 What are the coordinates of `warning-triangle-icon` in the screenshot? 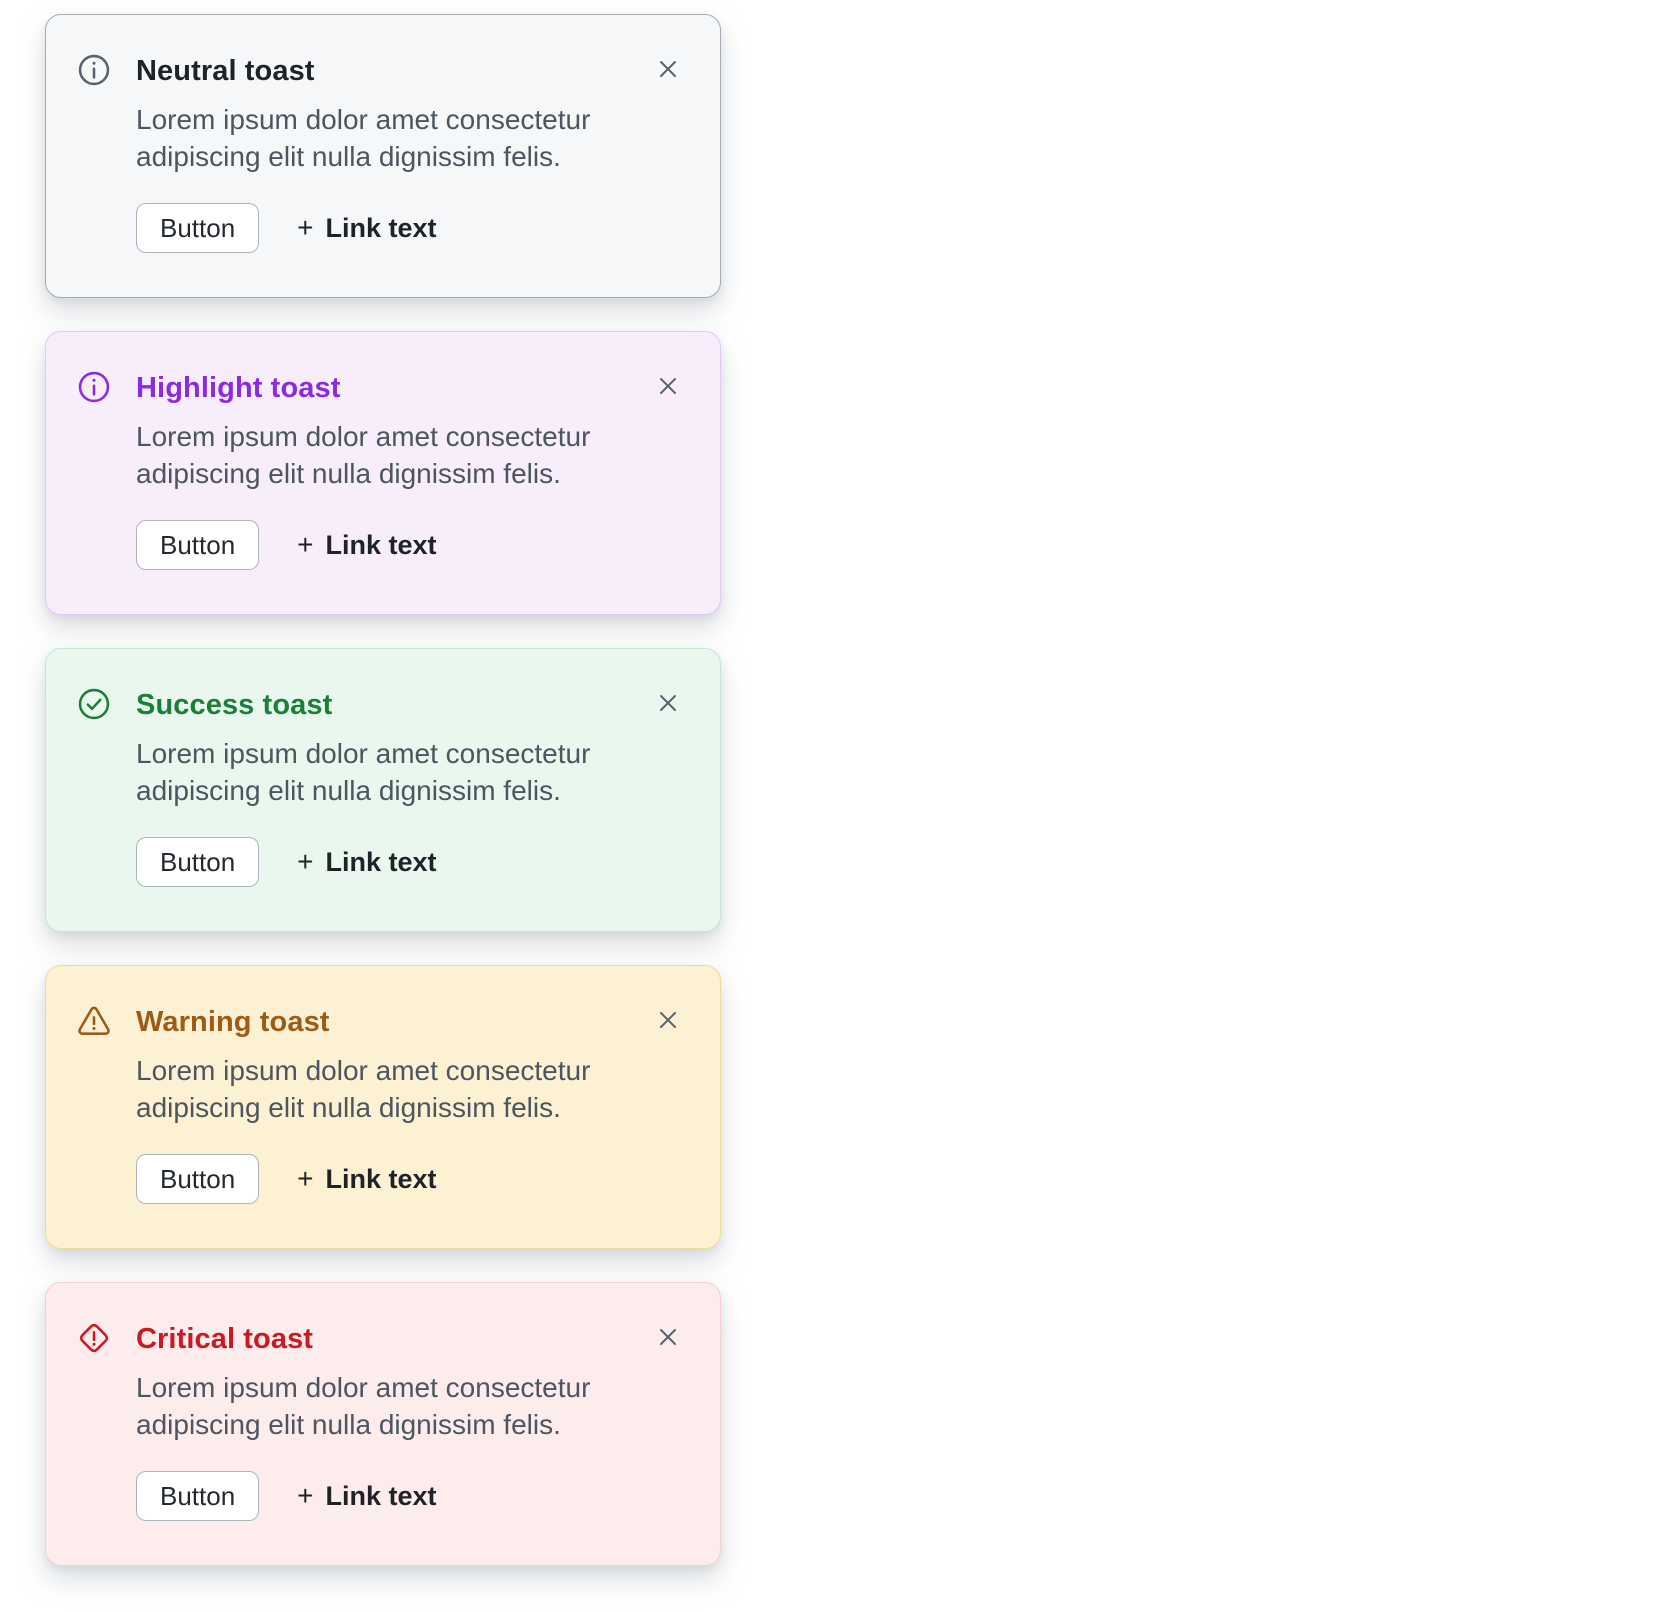 It's located at (94, 1021).